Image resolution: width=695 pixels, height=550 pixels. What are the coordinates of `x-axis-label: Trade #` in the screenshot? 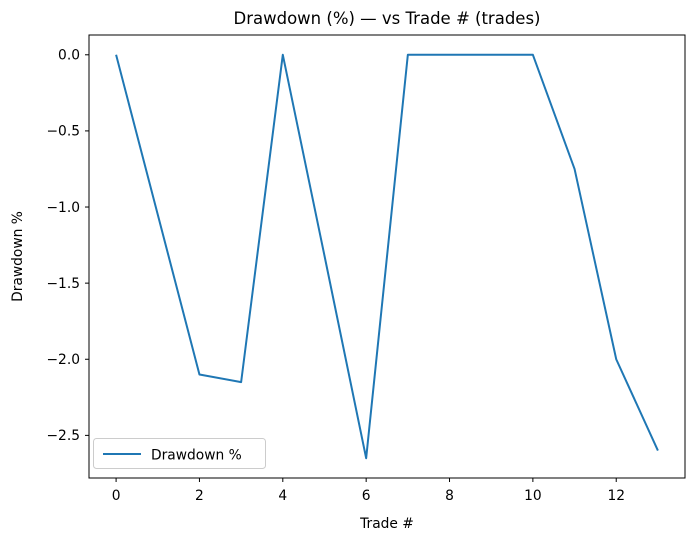 It's located at (386, 524).